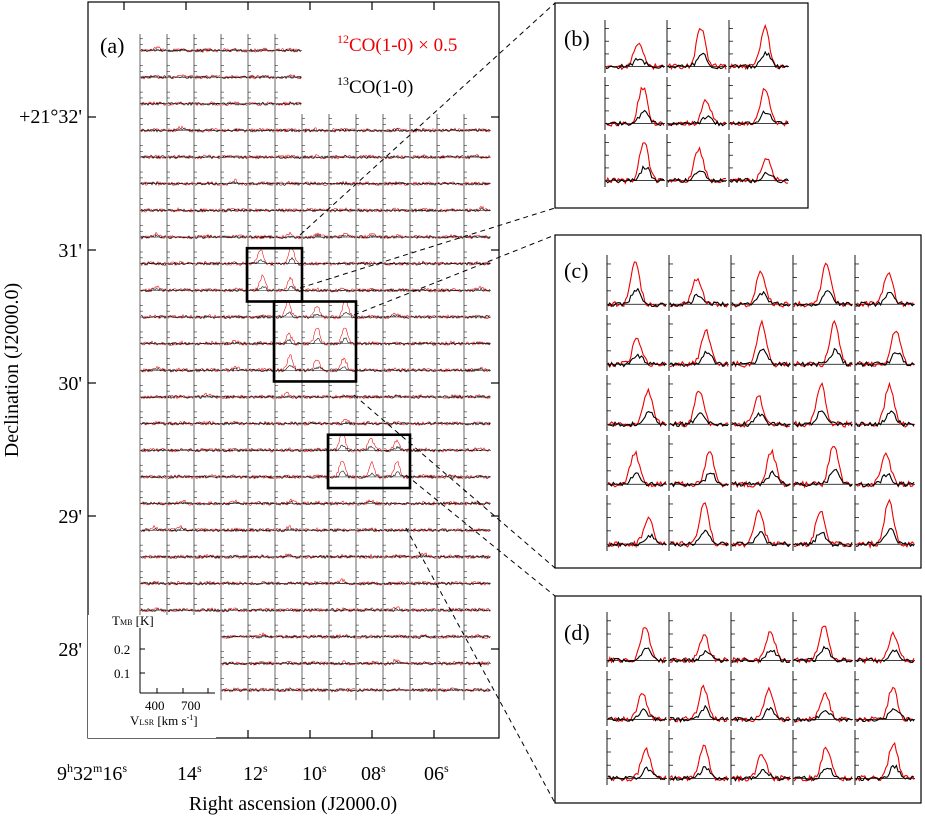 The width and height of the screenshot is (925, 817). What do you see at coordinates (576, 270) in the screenshot?
I see `panel-c-label: (c)` at bounding box center [576, 270].